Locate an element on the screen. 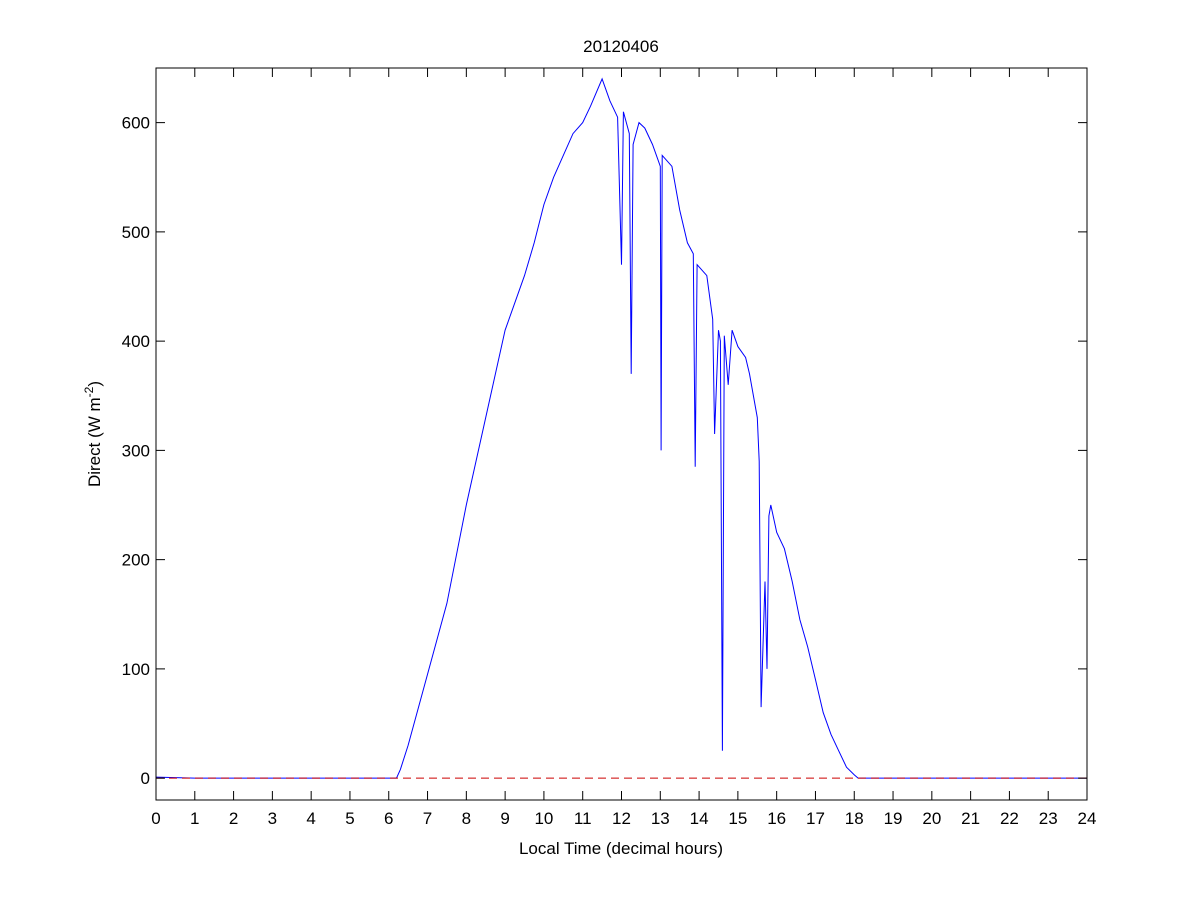 Image resolution: width=1201 pixels, height=900 pixels. x-tick-label: 16 is located at coordinates (776, 818).